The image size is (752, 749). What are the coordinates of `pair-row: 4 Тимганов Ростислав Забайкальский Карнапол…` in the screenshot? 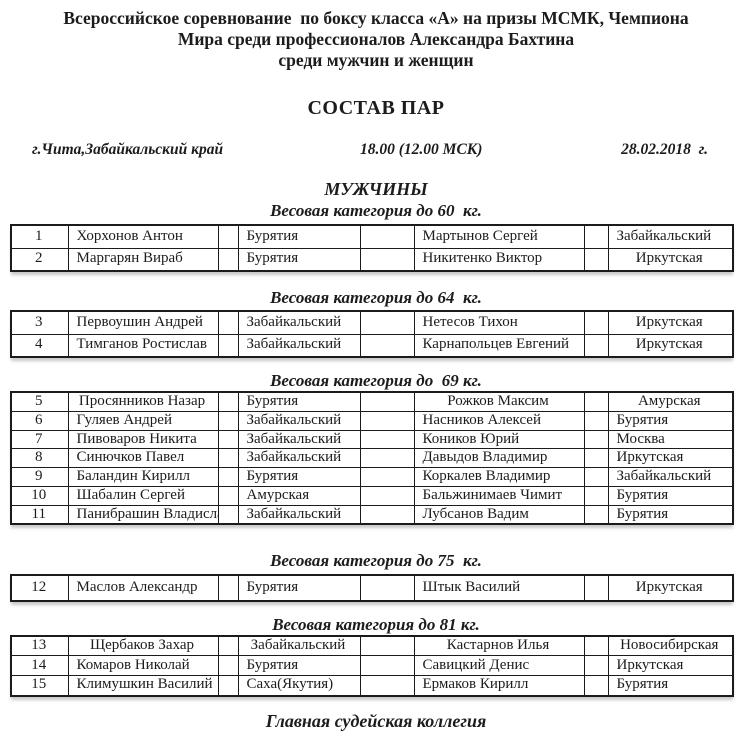 It's located at (372, 345).